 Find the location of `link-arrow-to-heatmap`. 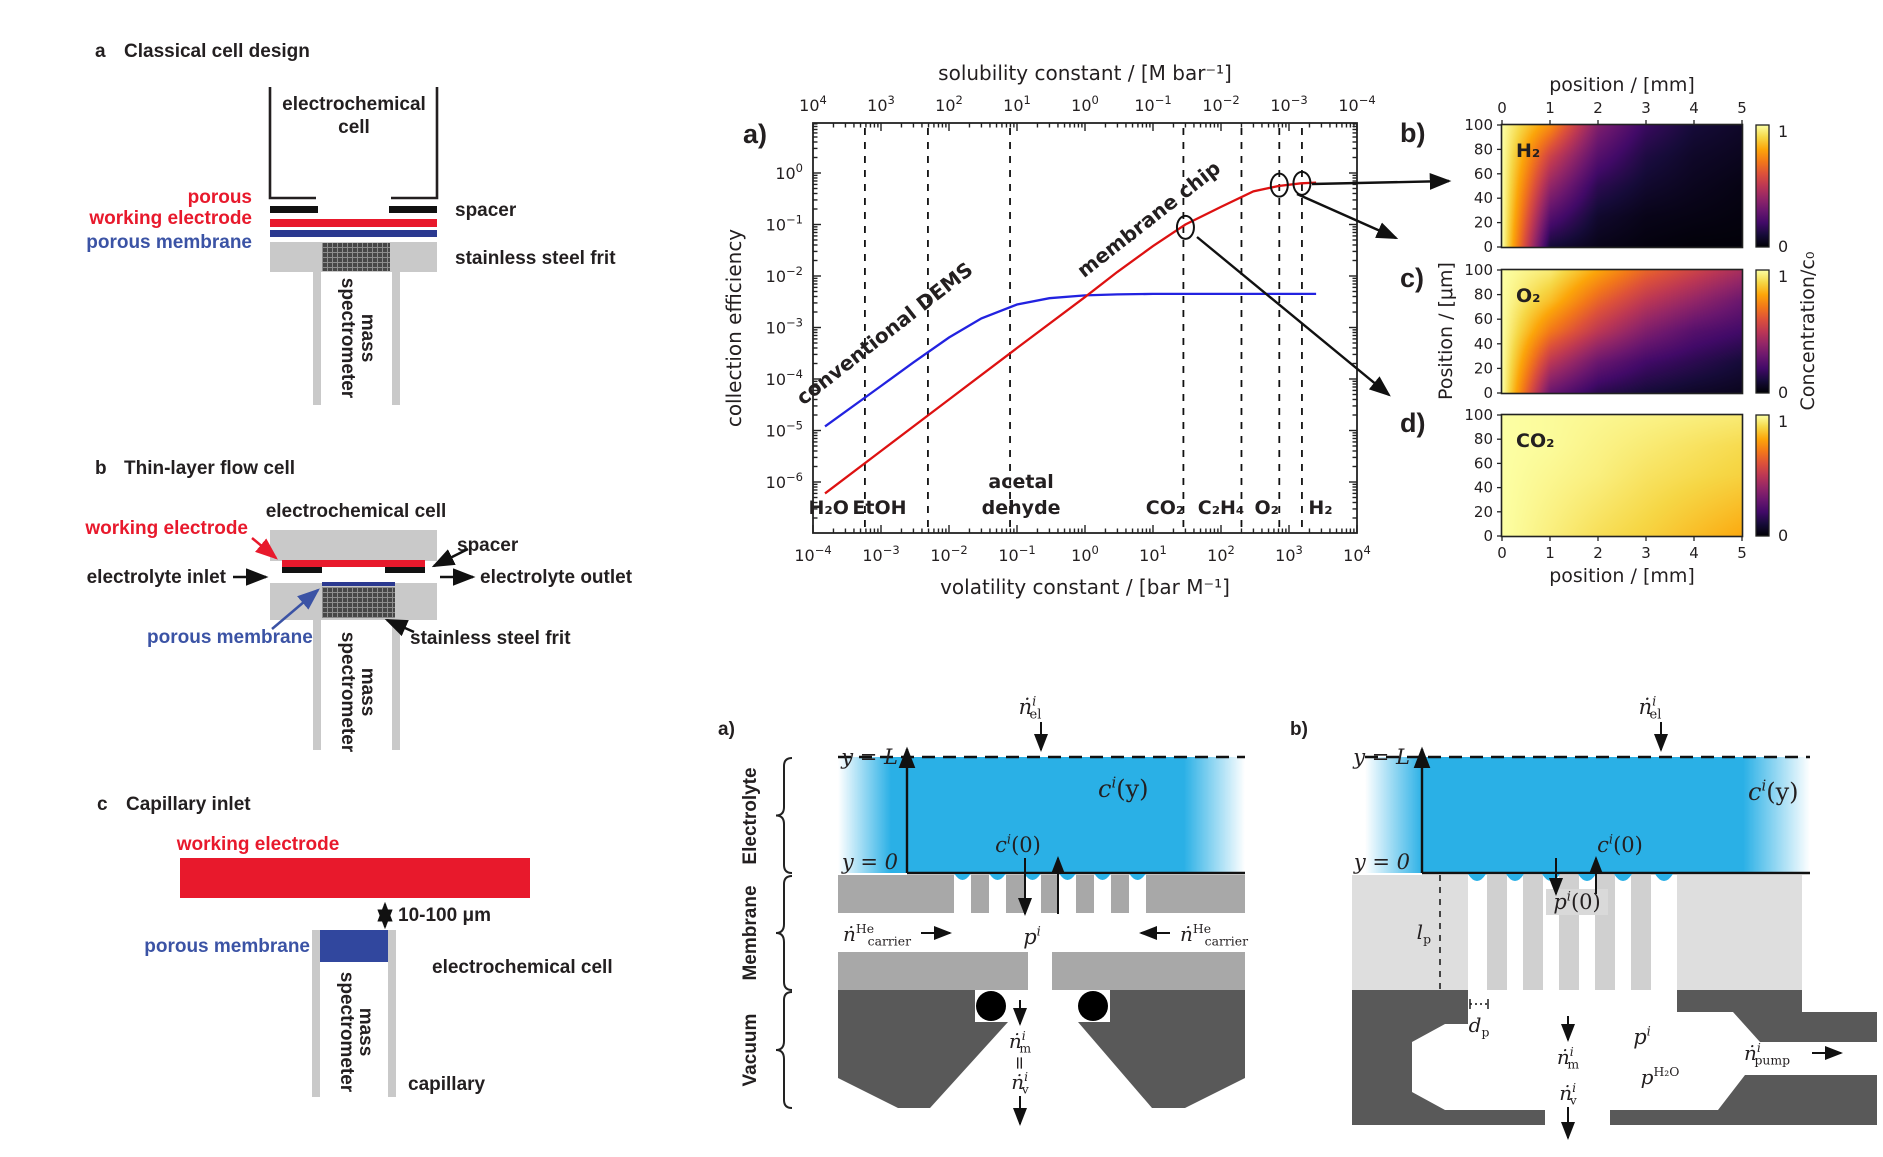

link-arrow-to-heatmap is located at coordinates (1381, 181).